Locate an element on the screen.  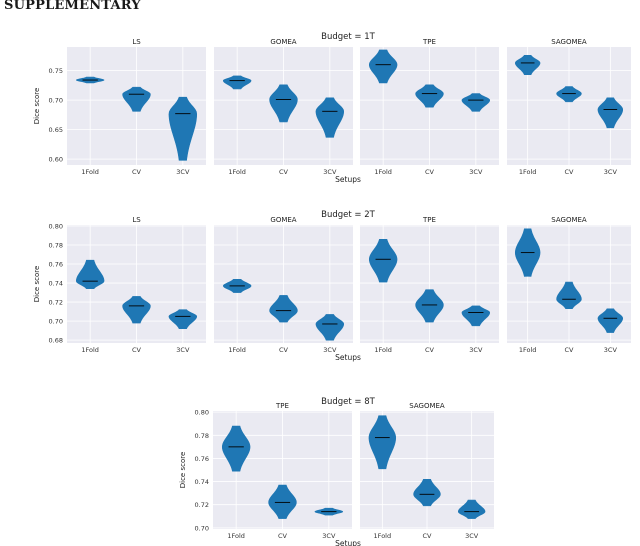
page-heading: SUPPLEMENTARY is located at coordinates (72, 6).